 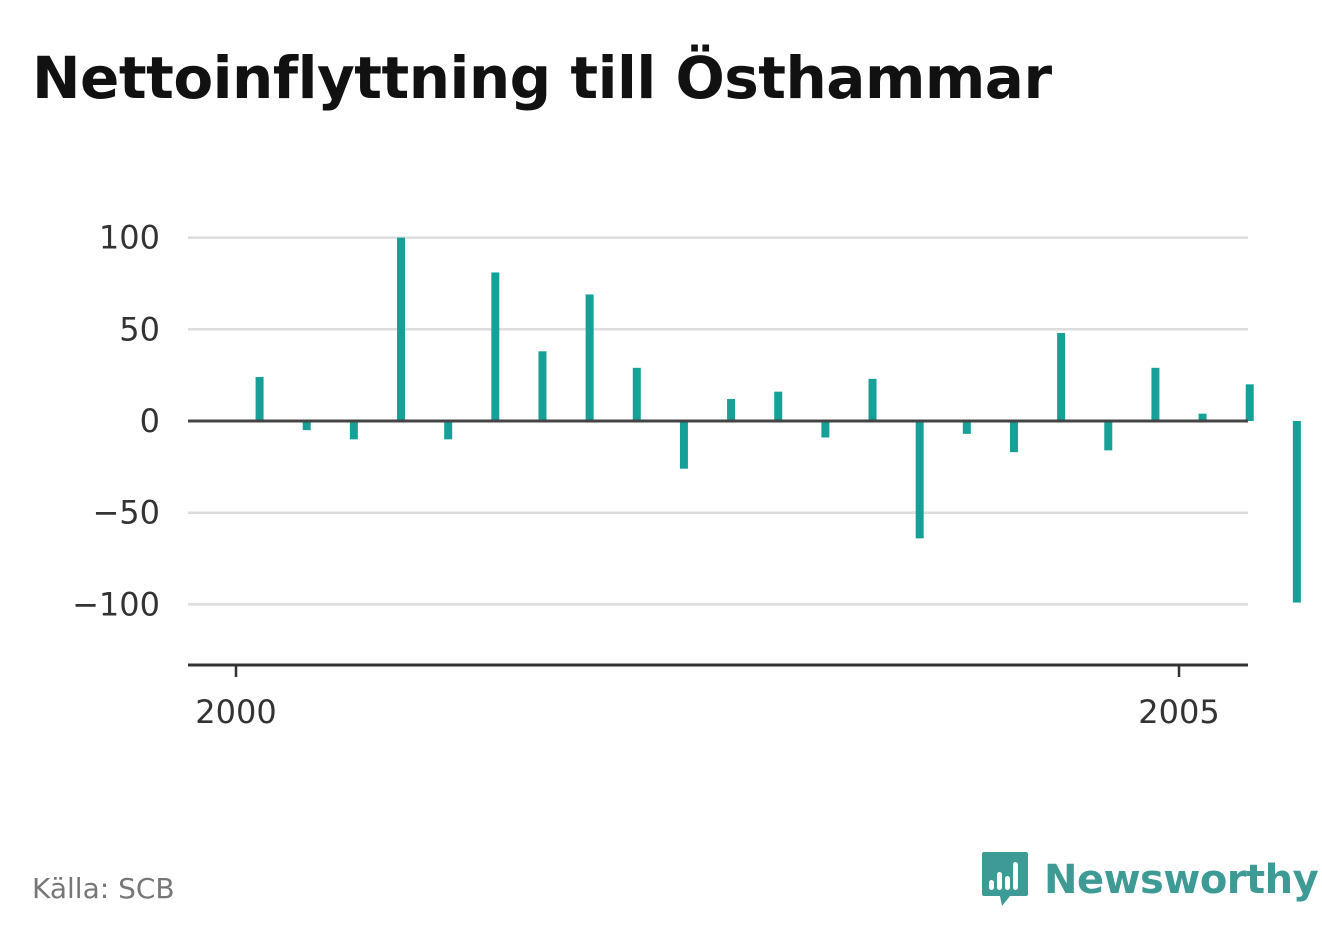 I want to click on y-tick-label: 100, so click(x=129, y=238).